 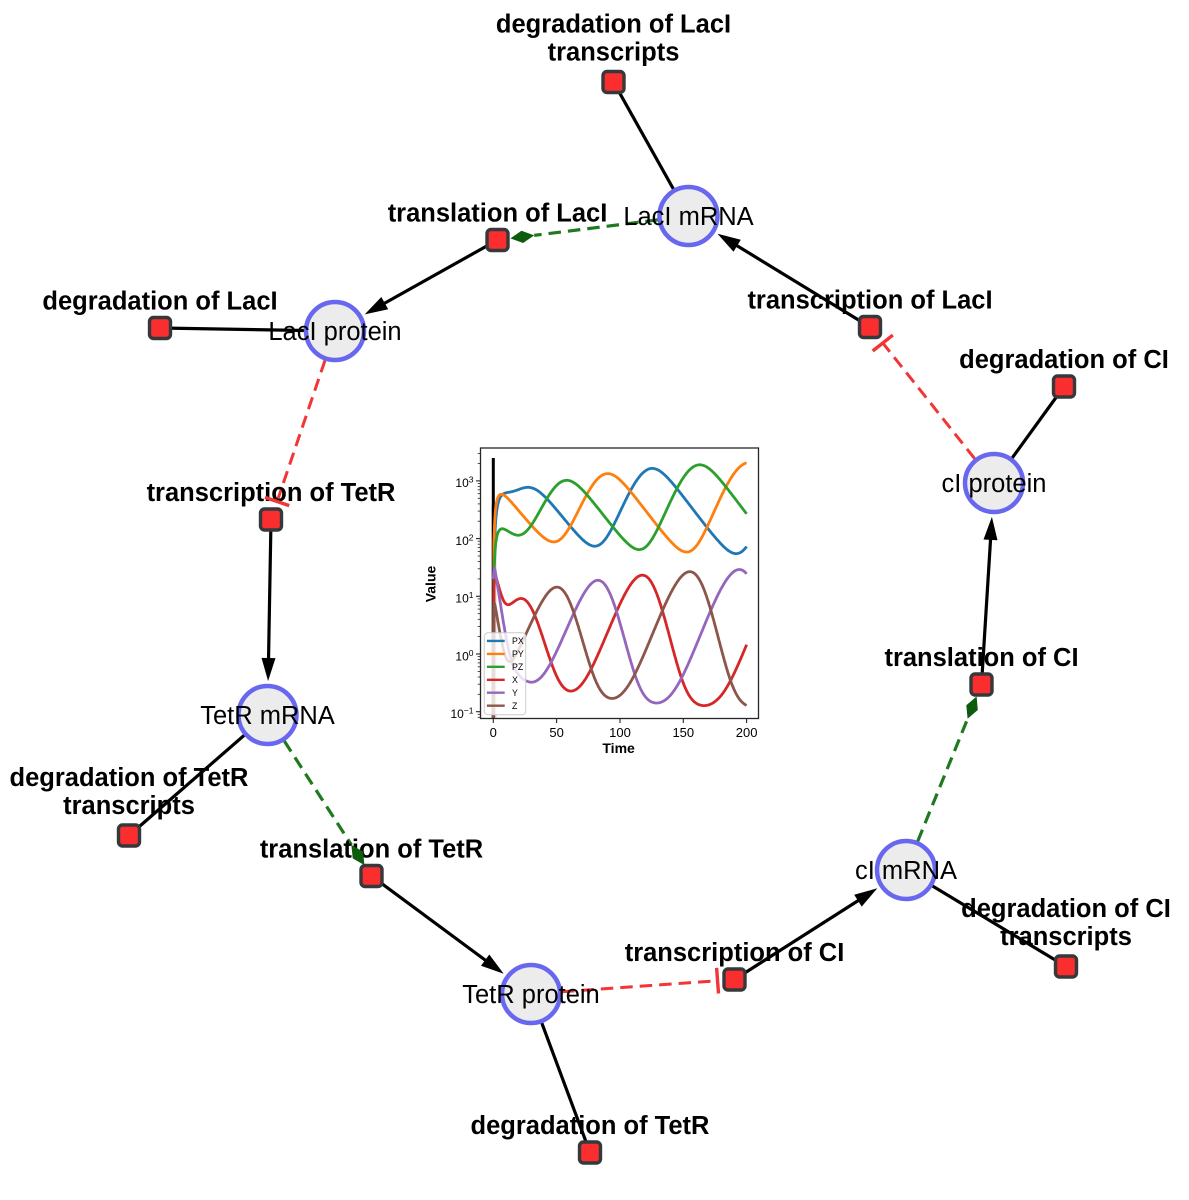 What do you see at coordinates (431, 584) in the screenshot?
I see `svg-text: Value` at bounding box center [431, 584].